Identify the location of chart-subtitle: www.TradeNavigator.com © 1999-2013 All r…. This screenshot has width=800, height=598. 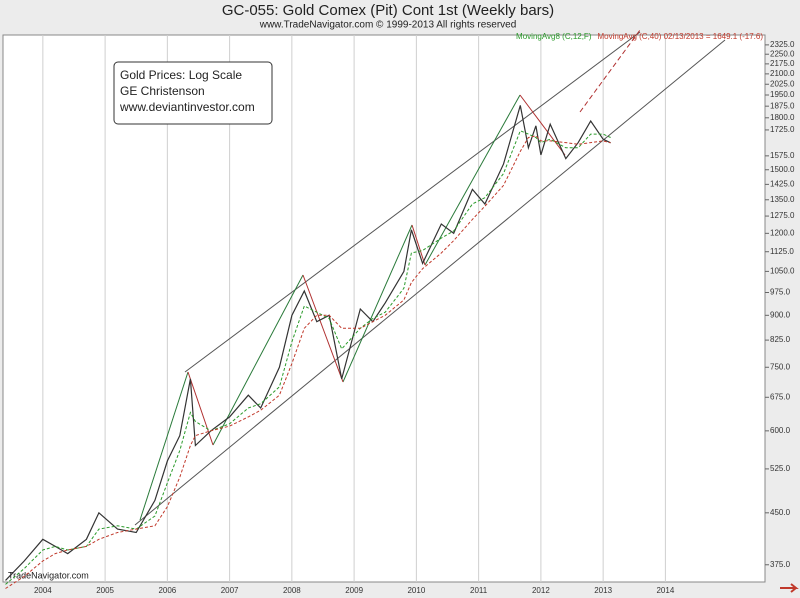
(388, 25).